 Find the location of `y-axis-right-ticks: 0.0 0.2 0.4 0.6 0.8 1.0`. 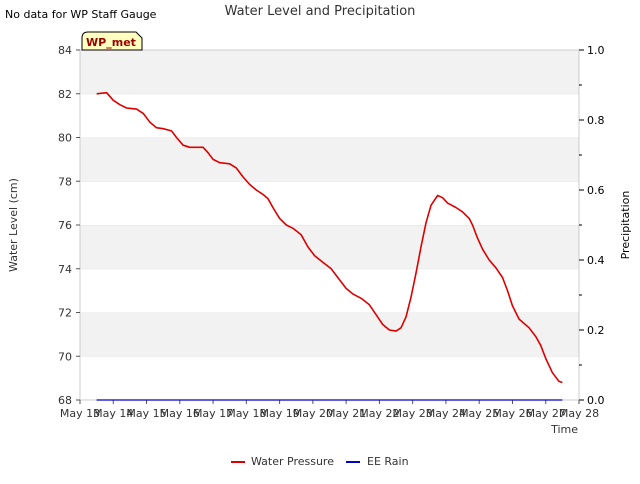

y-axis-right-ticks: 0.0 0.2 0.4 0.6 0.8 1.0 is located at coordinates (592, 225).